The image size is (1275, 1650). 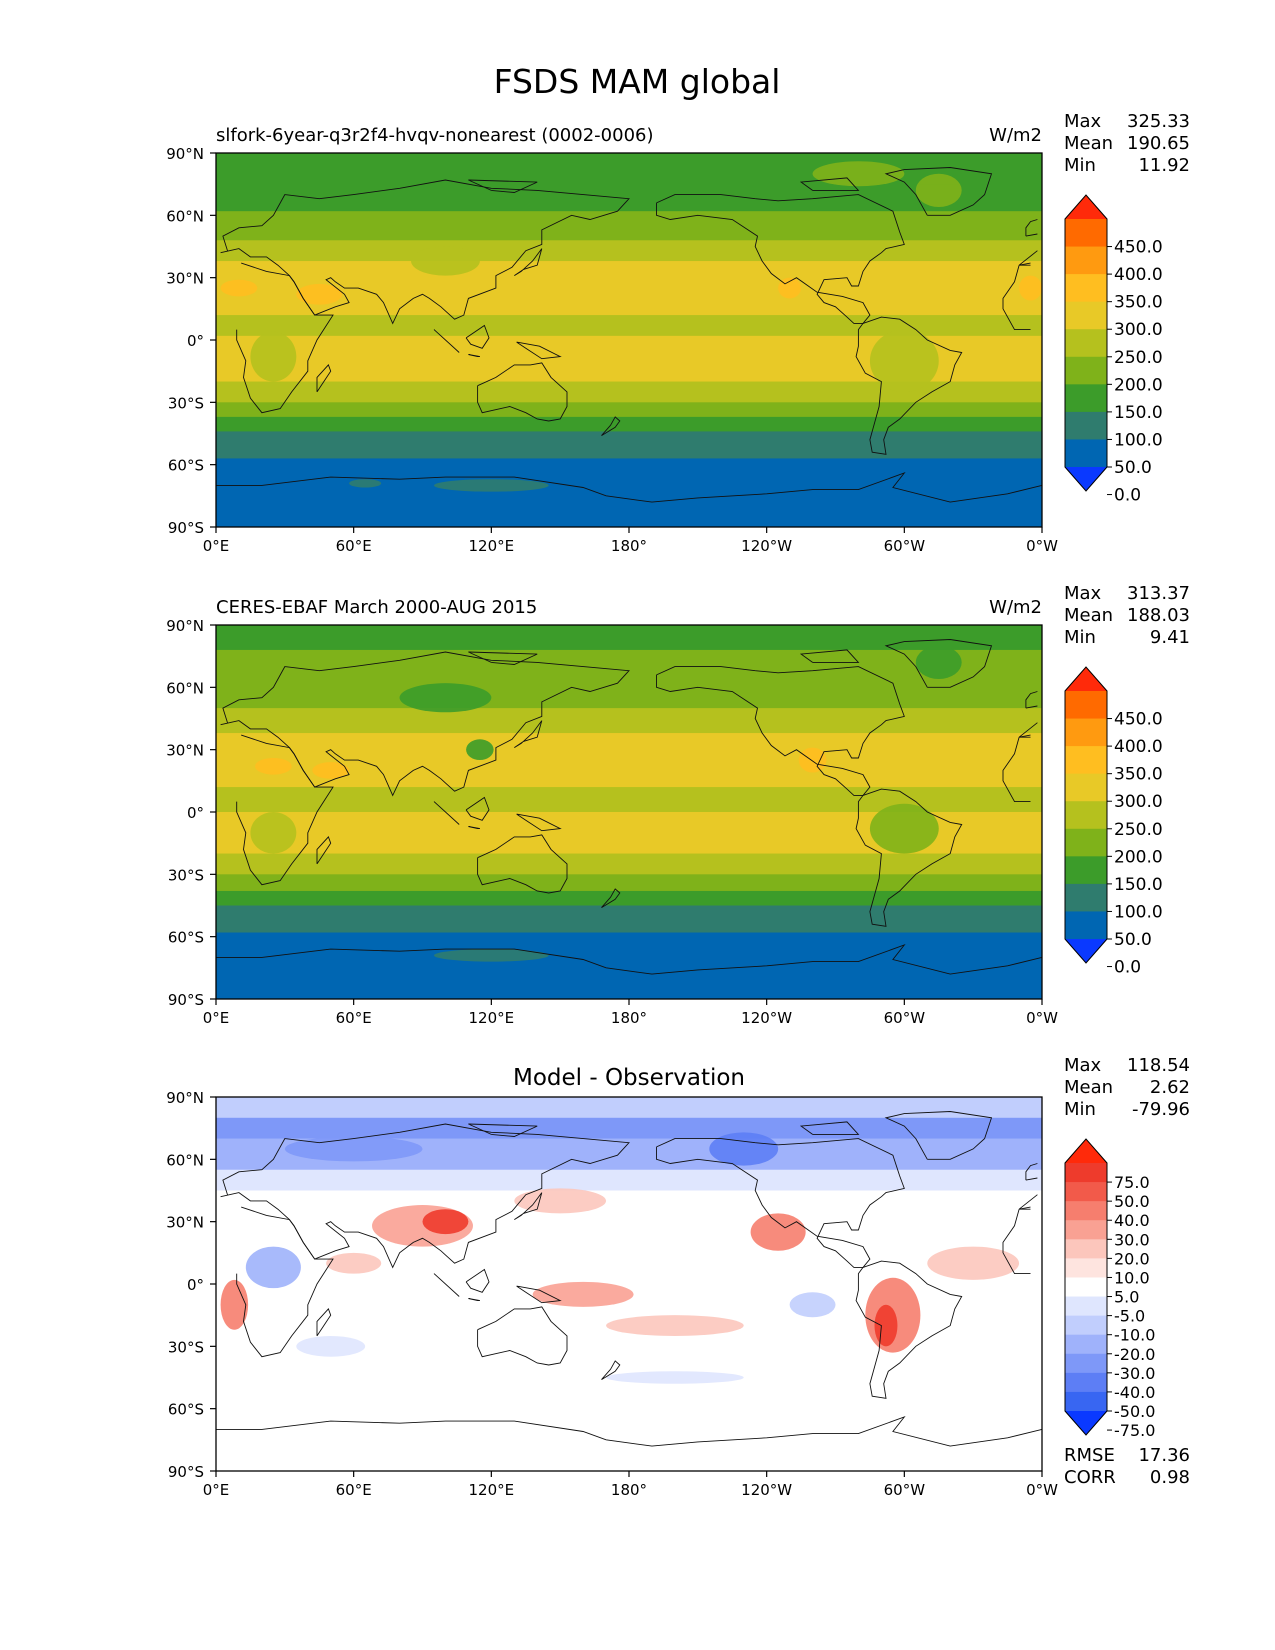 I want to click on colorbar-label: 30.0, so click(x=1132, y=1239).